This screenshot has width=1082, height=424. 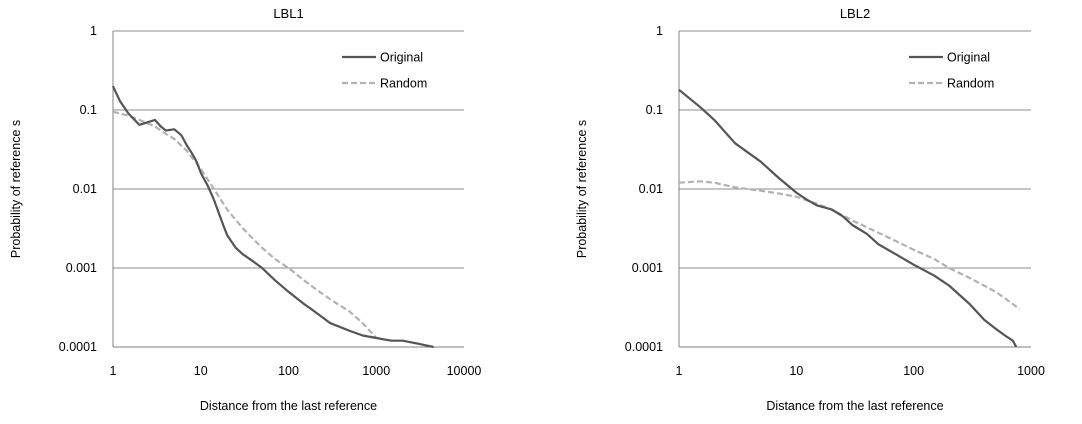 What do you see at coordinates (288, 13) in the screenshot?
I see `chart-title: LBL1` at bounding box center [288, 13].